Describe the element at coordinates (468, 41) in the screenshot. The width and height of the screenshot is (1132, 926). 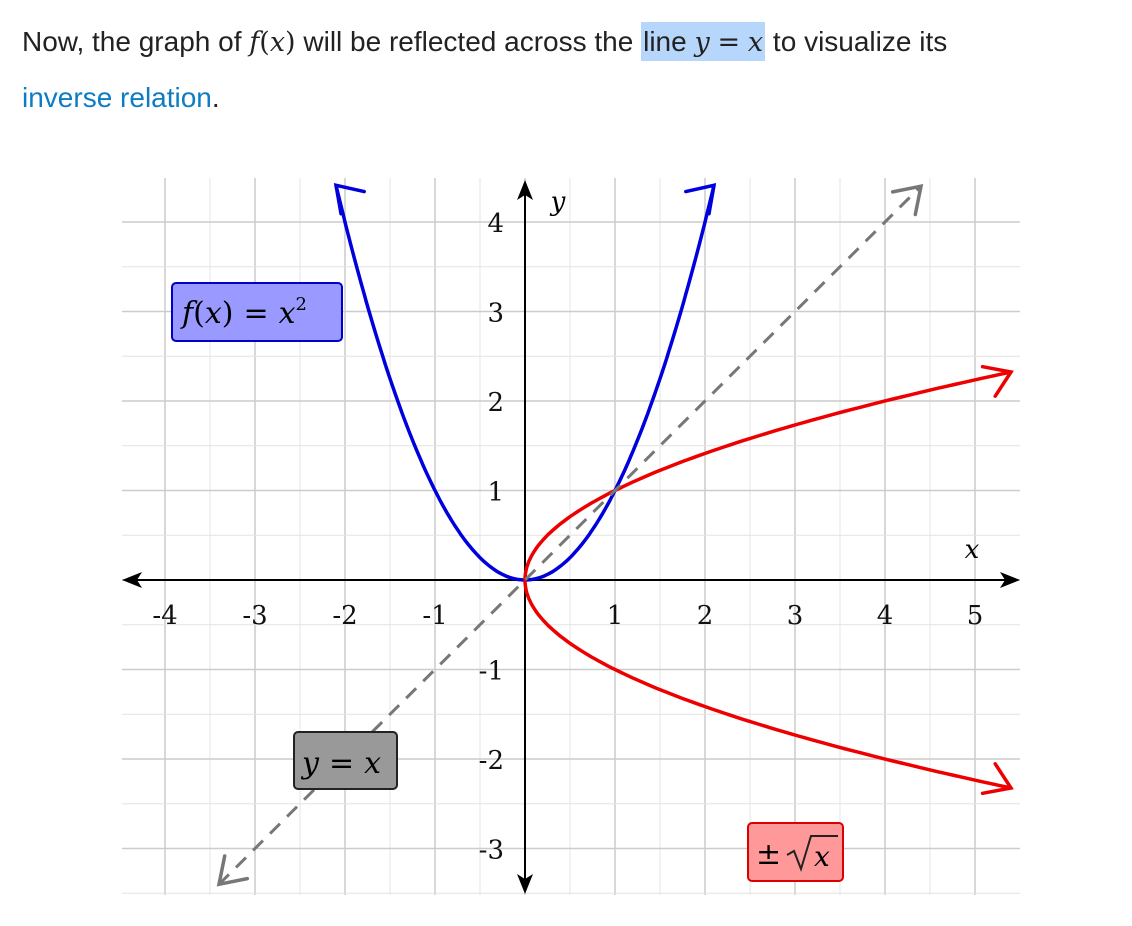
I see `text-middle: will be reflected across the` at that location.